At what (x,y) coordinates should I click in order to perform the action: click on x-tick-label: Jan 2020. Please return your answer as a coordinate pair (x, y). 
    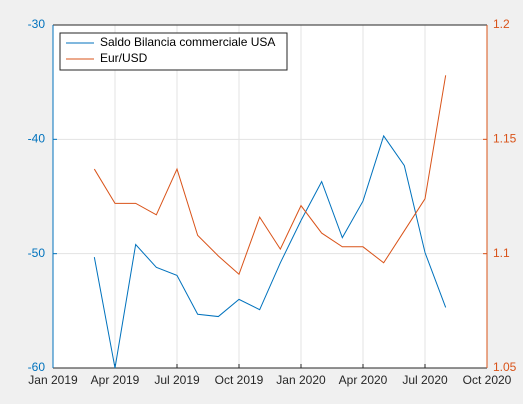
    Looking at the image, I should click on (301, 380).